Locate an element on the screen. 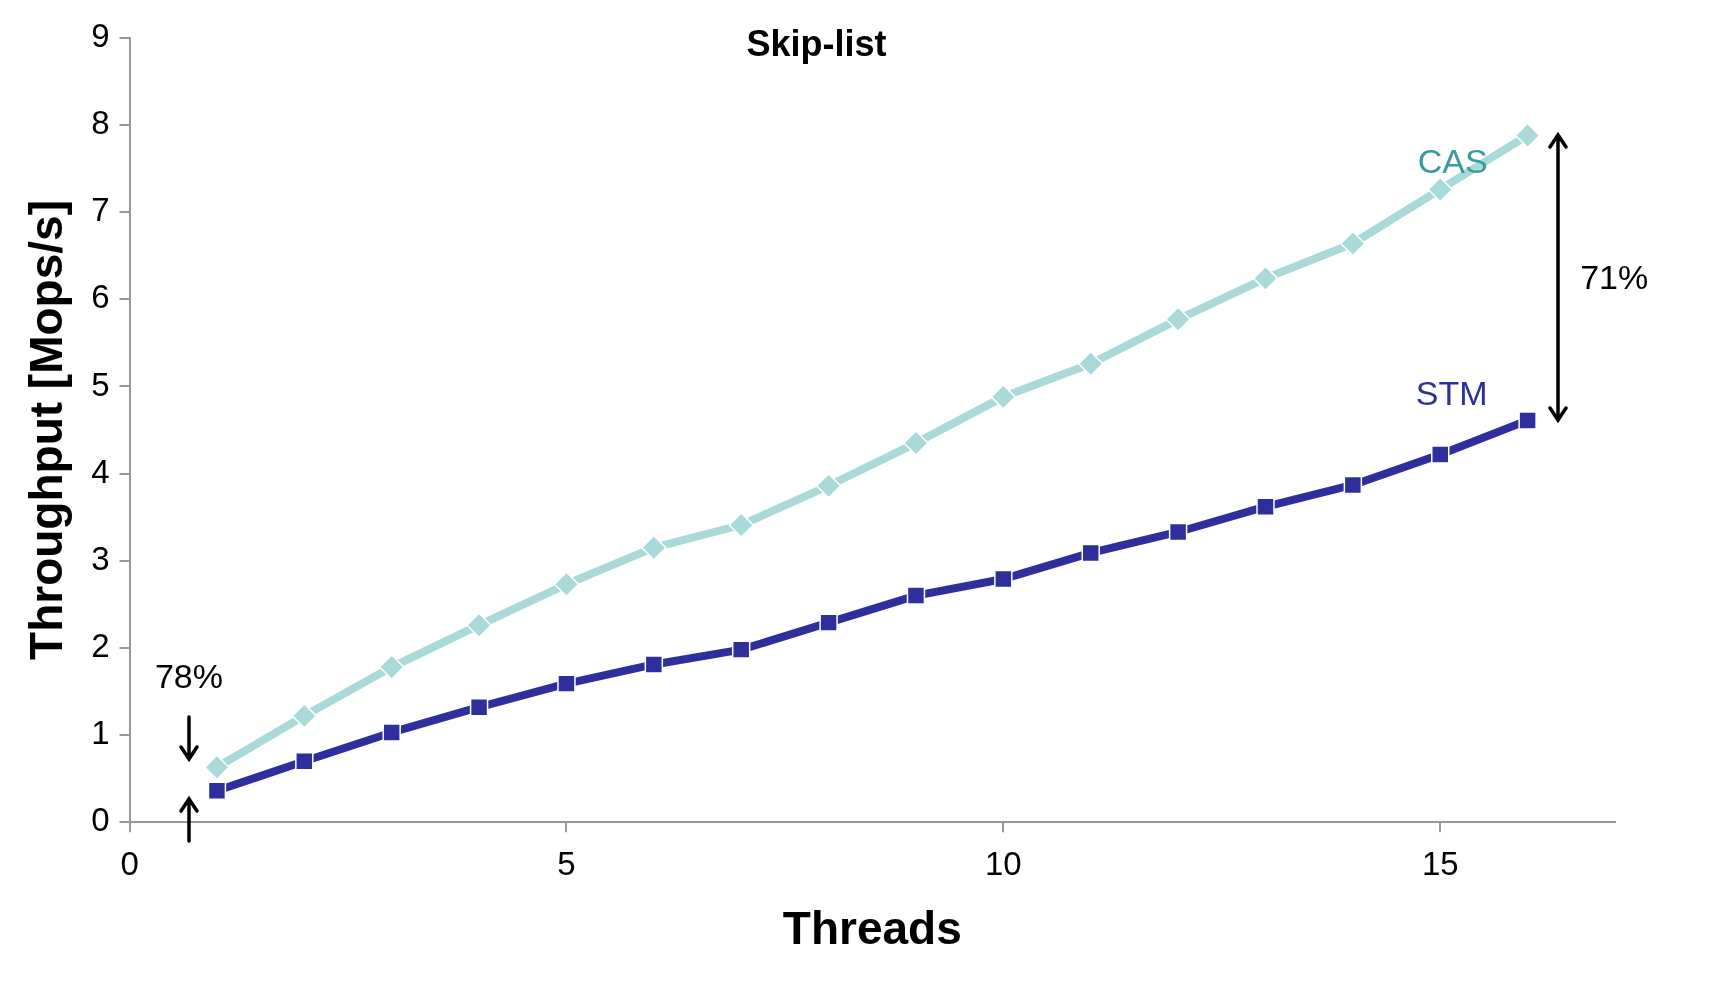 This screenshot has width=1713, height=981. y-tick-label: 2 is located at coordinates (100, 645).